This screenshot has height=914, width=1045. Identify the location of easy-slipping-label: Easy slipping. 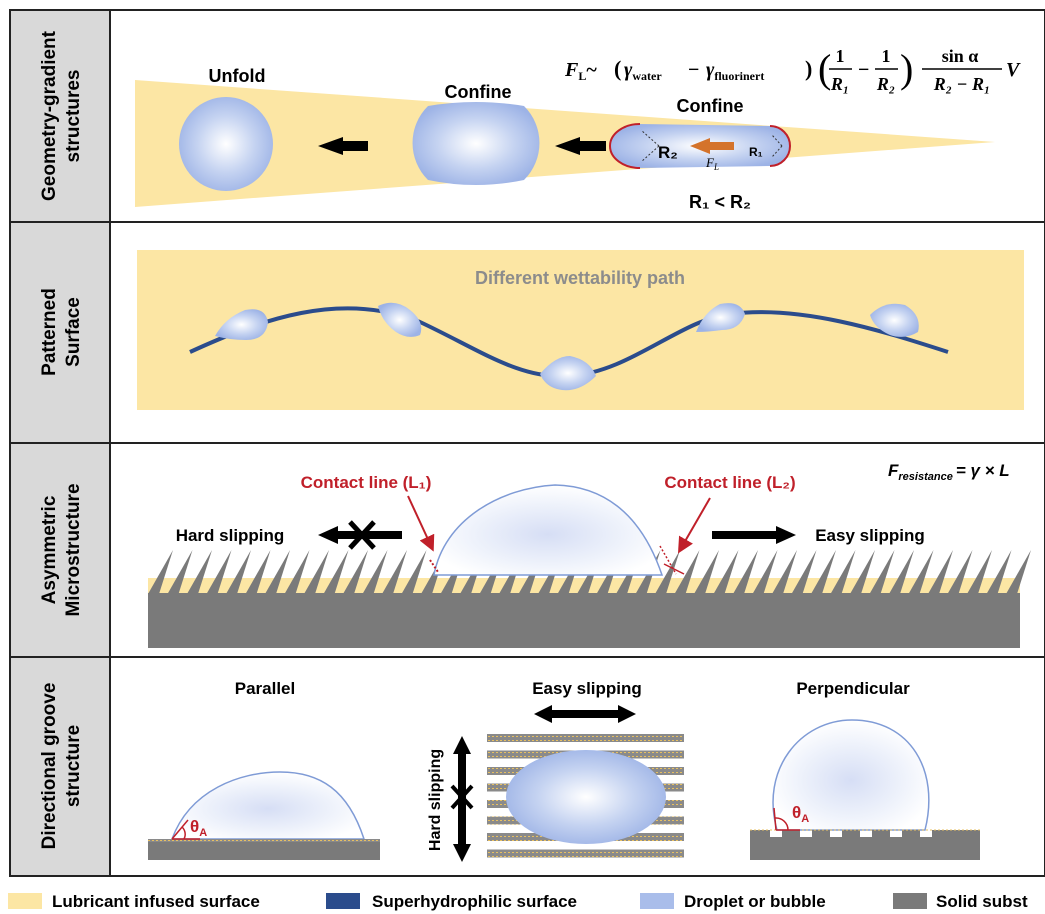
(870, 535).